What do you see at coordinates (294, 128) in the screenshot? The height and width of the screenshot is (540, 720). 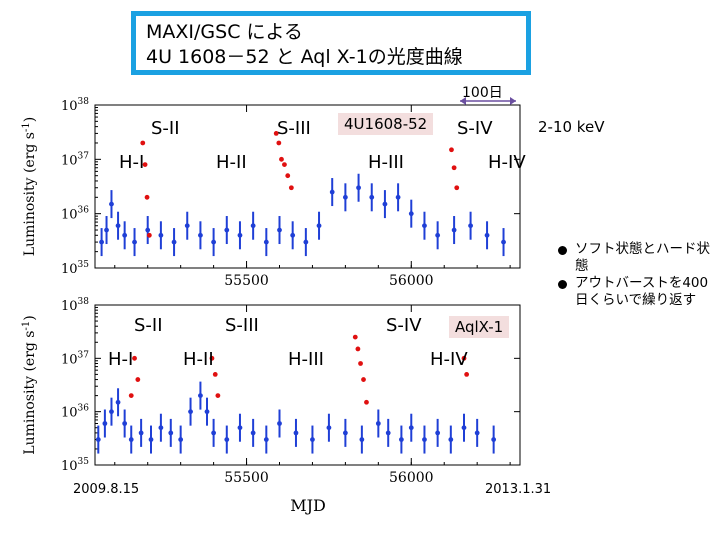 I see `top-state-s3: S-III` at bounding box center [294, 128].